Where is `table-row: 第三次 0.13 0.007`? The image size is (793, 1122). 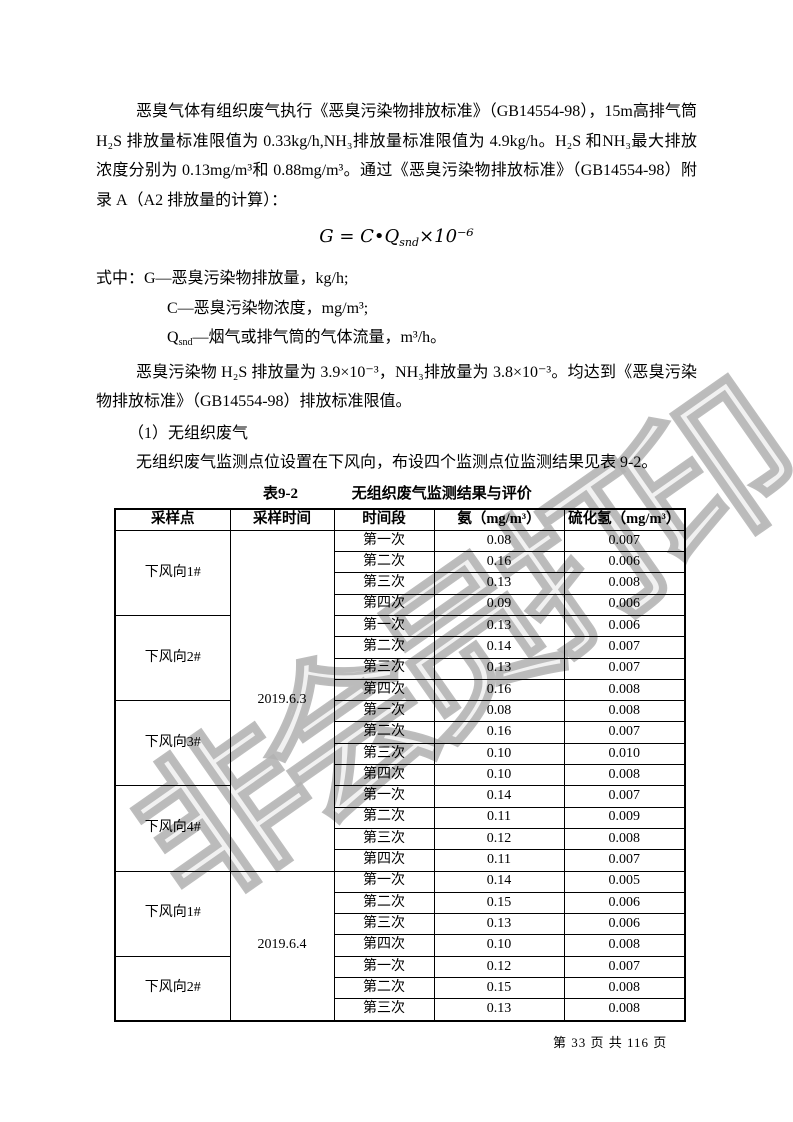 table-row: 第三次 0.13 0.007 is located at coordinates (400, 668).